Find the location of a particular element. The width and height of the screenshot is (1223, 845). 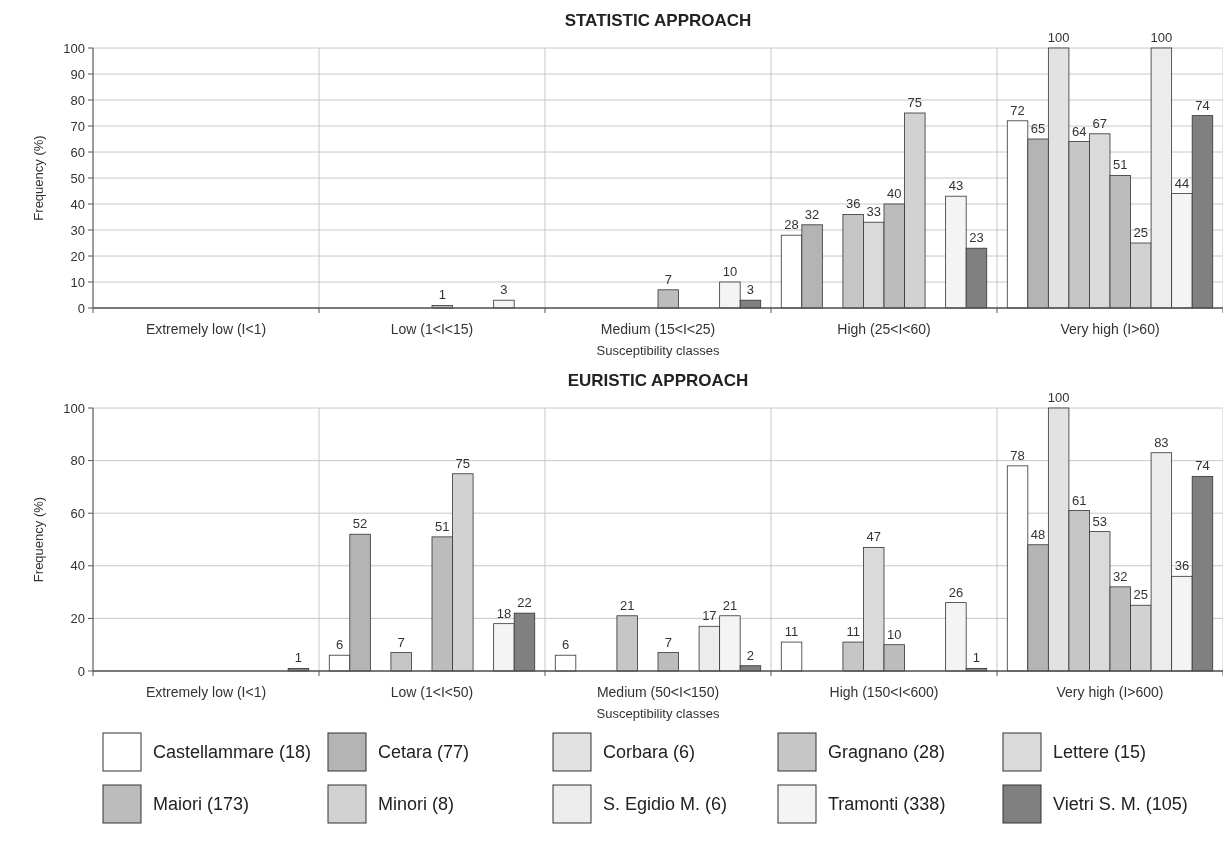

y-tick-label: 30 is located at coordinates (77, 230).